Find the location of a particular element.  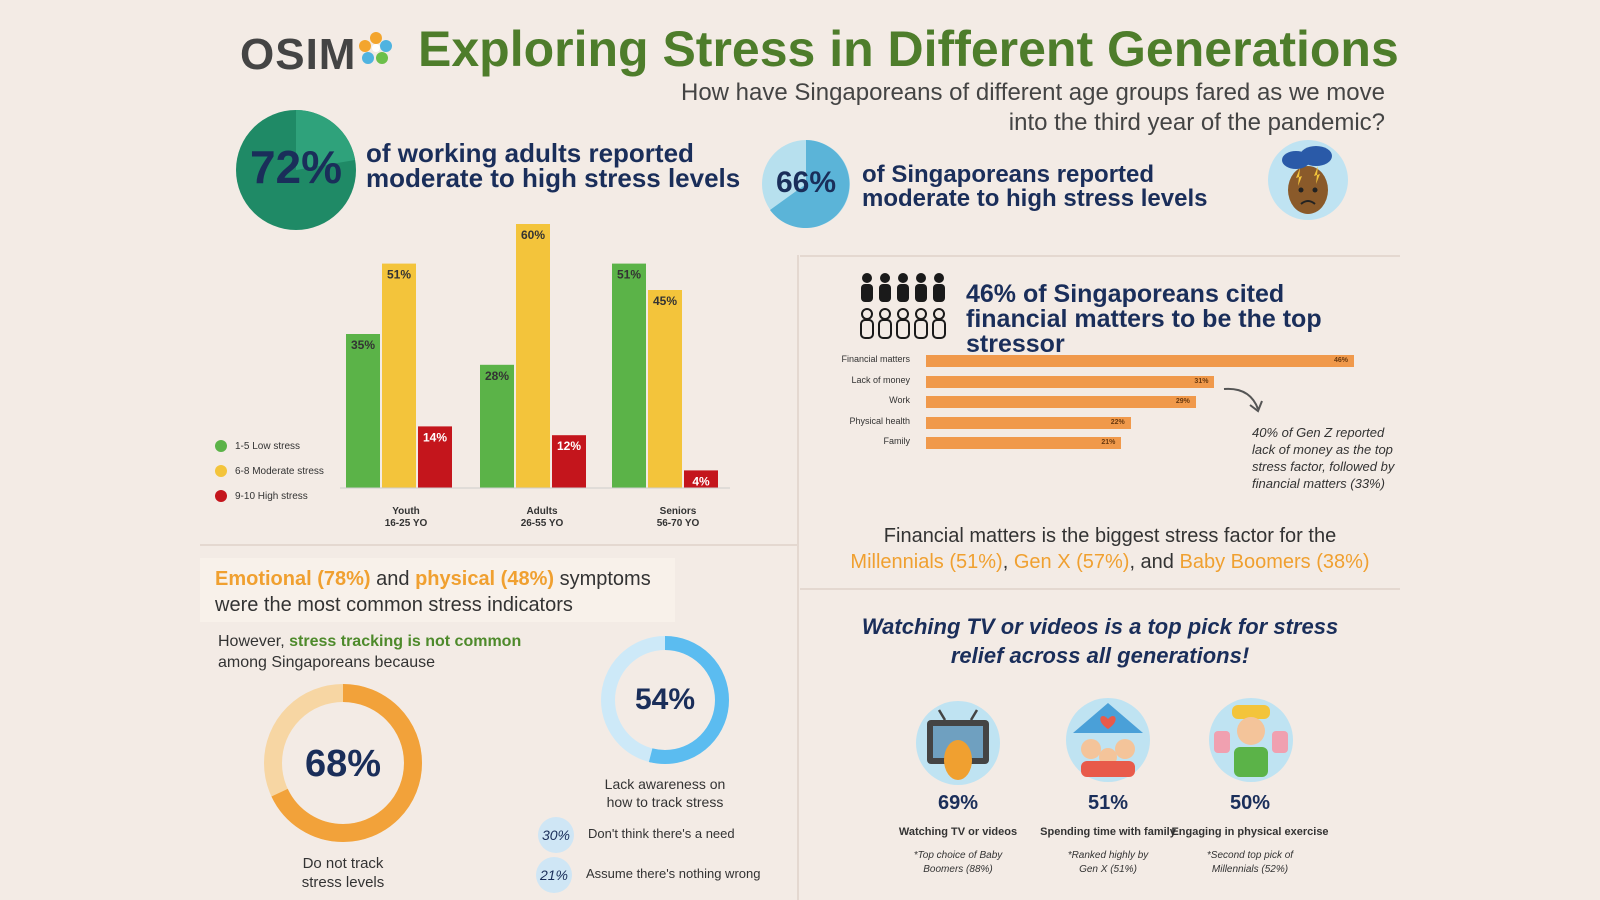

hbar-lack-of-money is located at coordinates (1070, 381).